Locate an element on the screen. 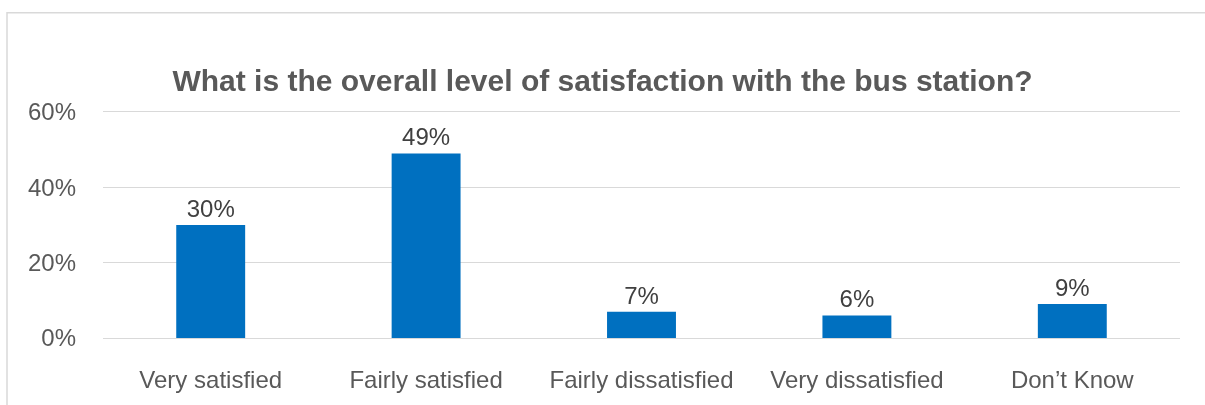  chart-title: What is the overall level of satisfaction with the bus station? is located at coordinates (602, 80).